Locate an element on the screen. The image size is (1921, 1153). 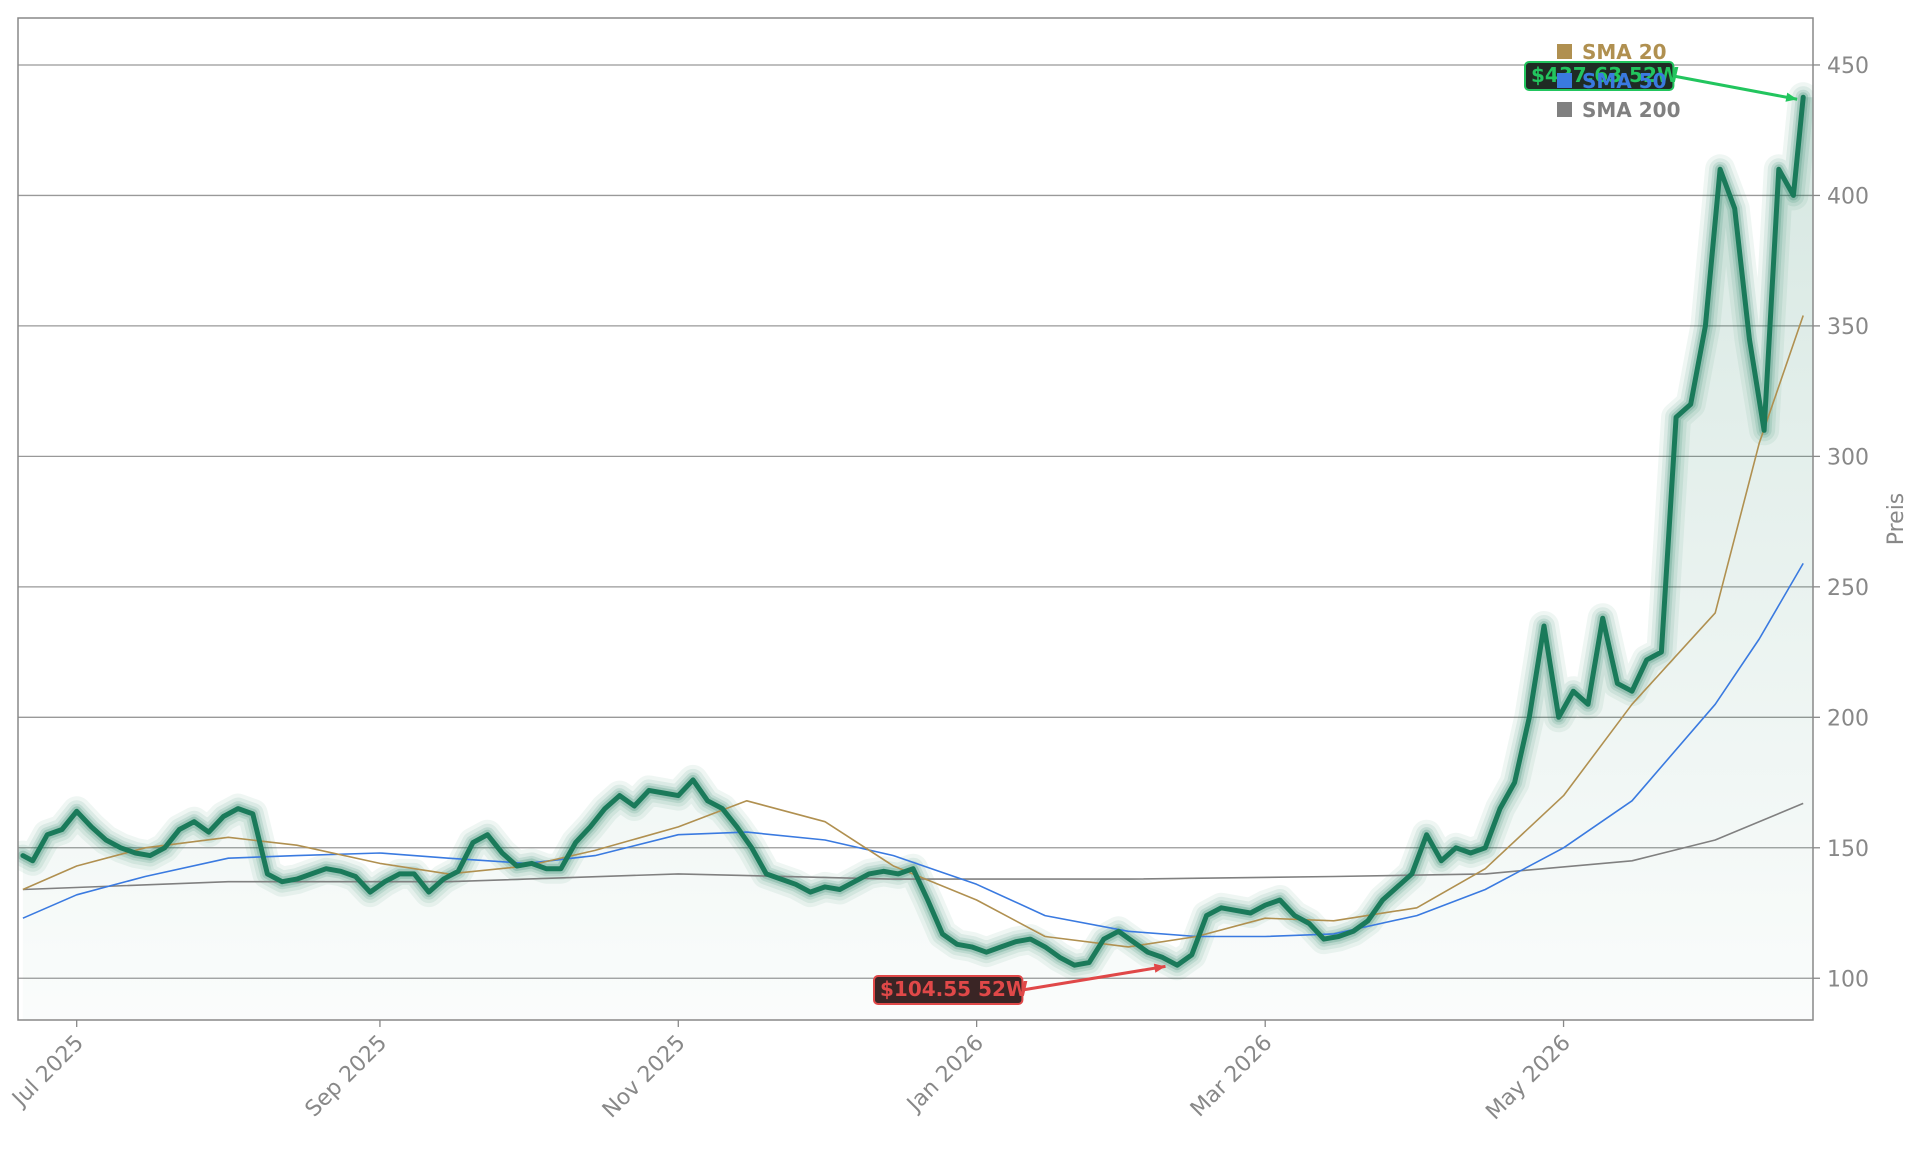
y-tick-label: 100 is located at coordinates (1848, 979).